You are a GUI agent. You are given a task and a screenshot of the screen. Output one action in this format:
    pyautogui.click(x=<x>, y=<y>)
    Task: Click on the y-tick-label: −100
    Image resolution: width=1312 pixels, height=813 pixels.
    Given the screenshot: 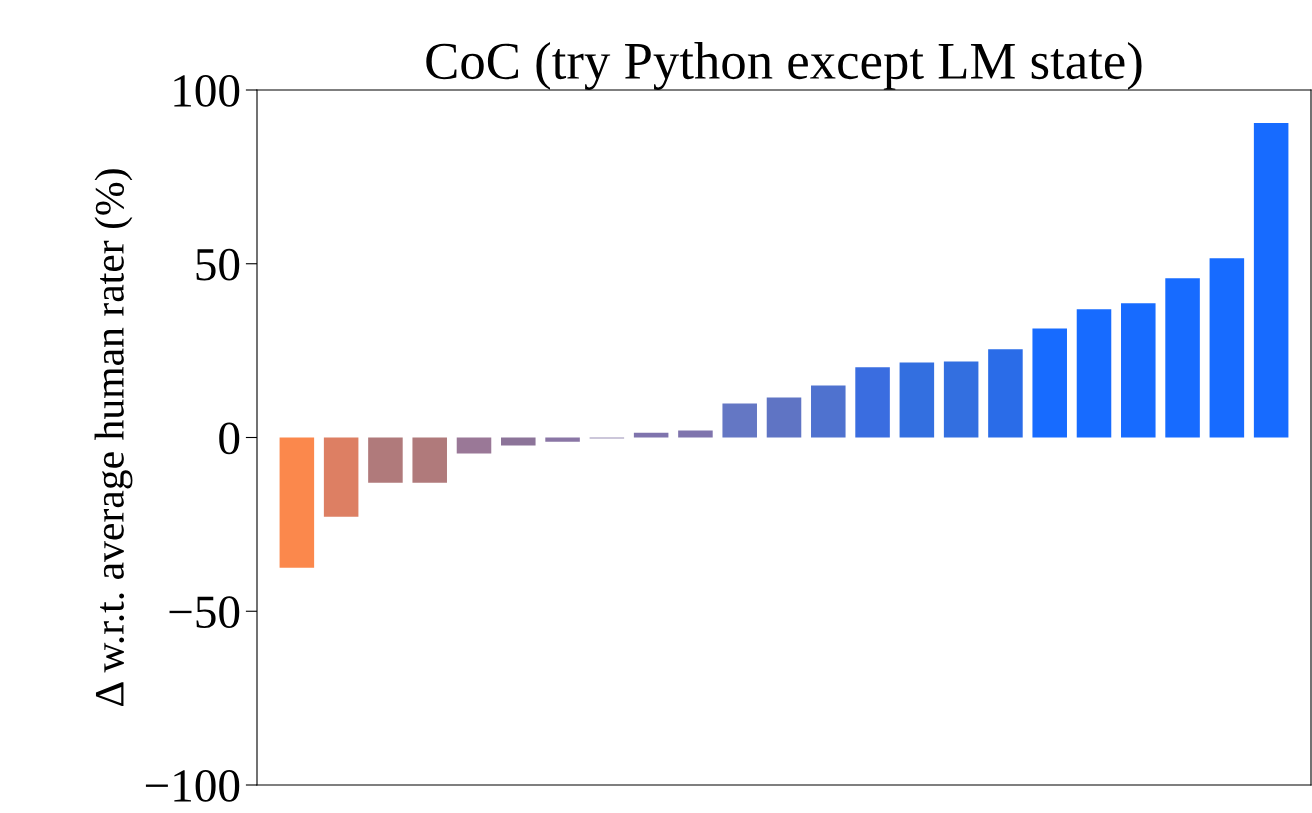 What is the action you would take?
    pyautogui.click(x=192, y=785)
    